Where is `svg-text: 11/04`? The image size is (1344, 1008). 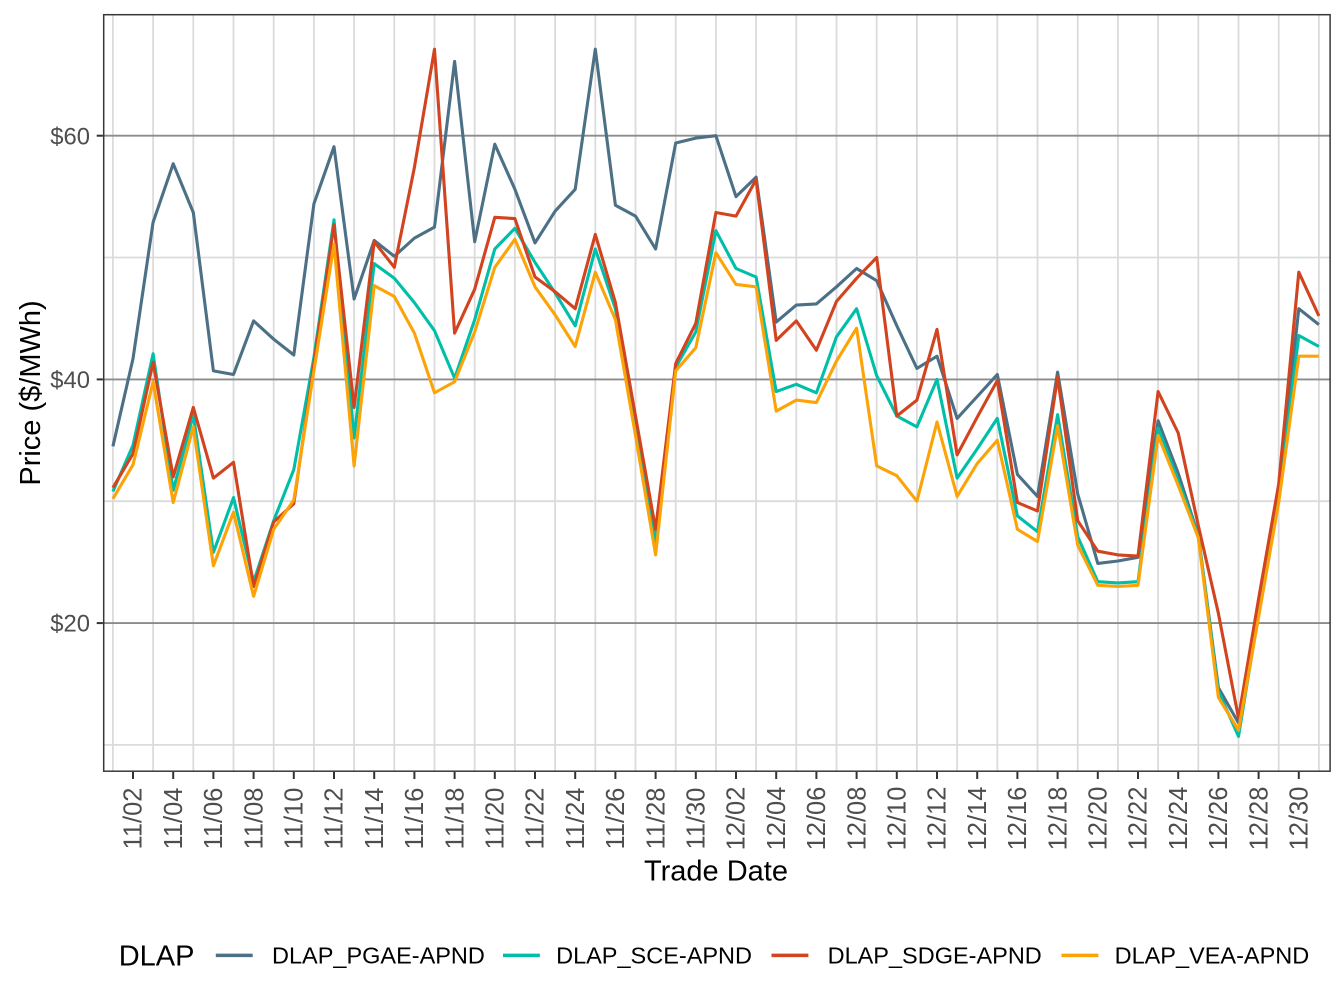 svg-text: 11/04 is located at coordinates (174, 819).